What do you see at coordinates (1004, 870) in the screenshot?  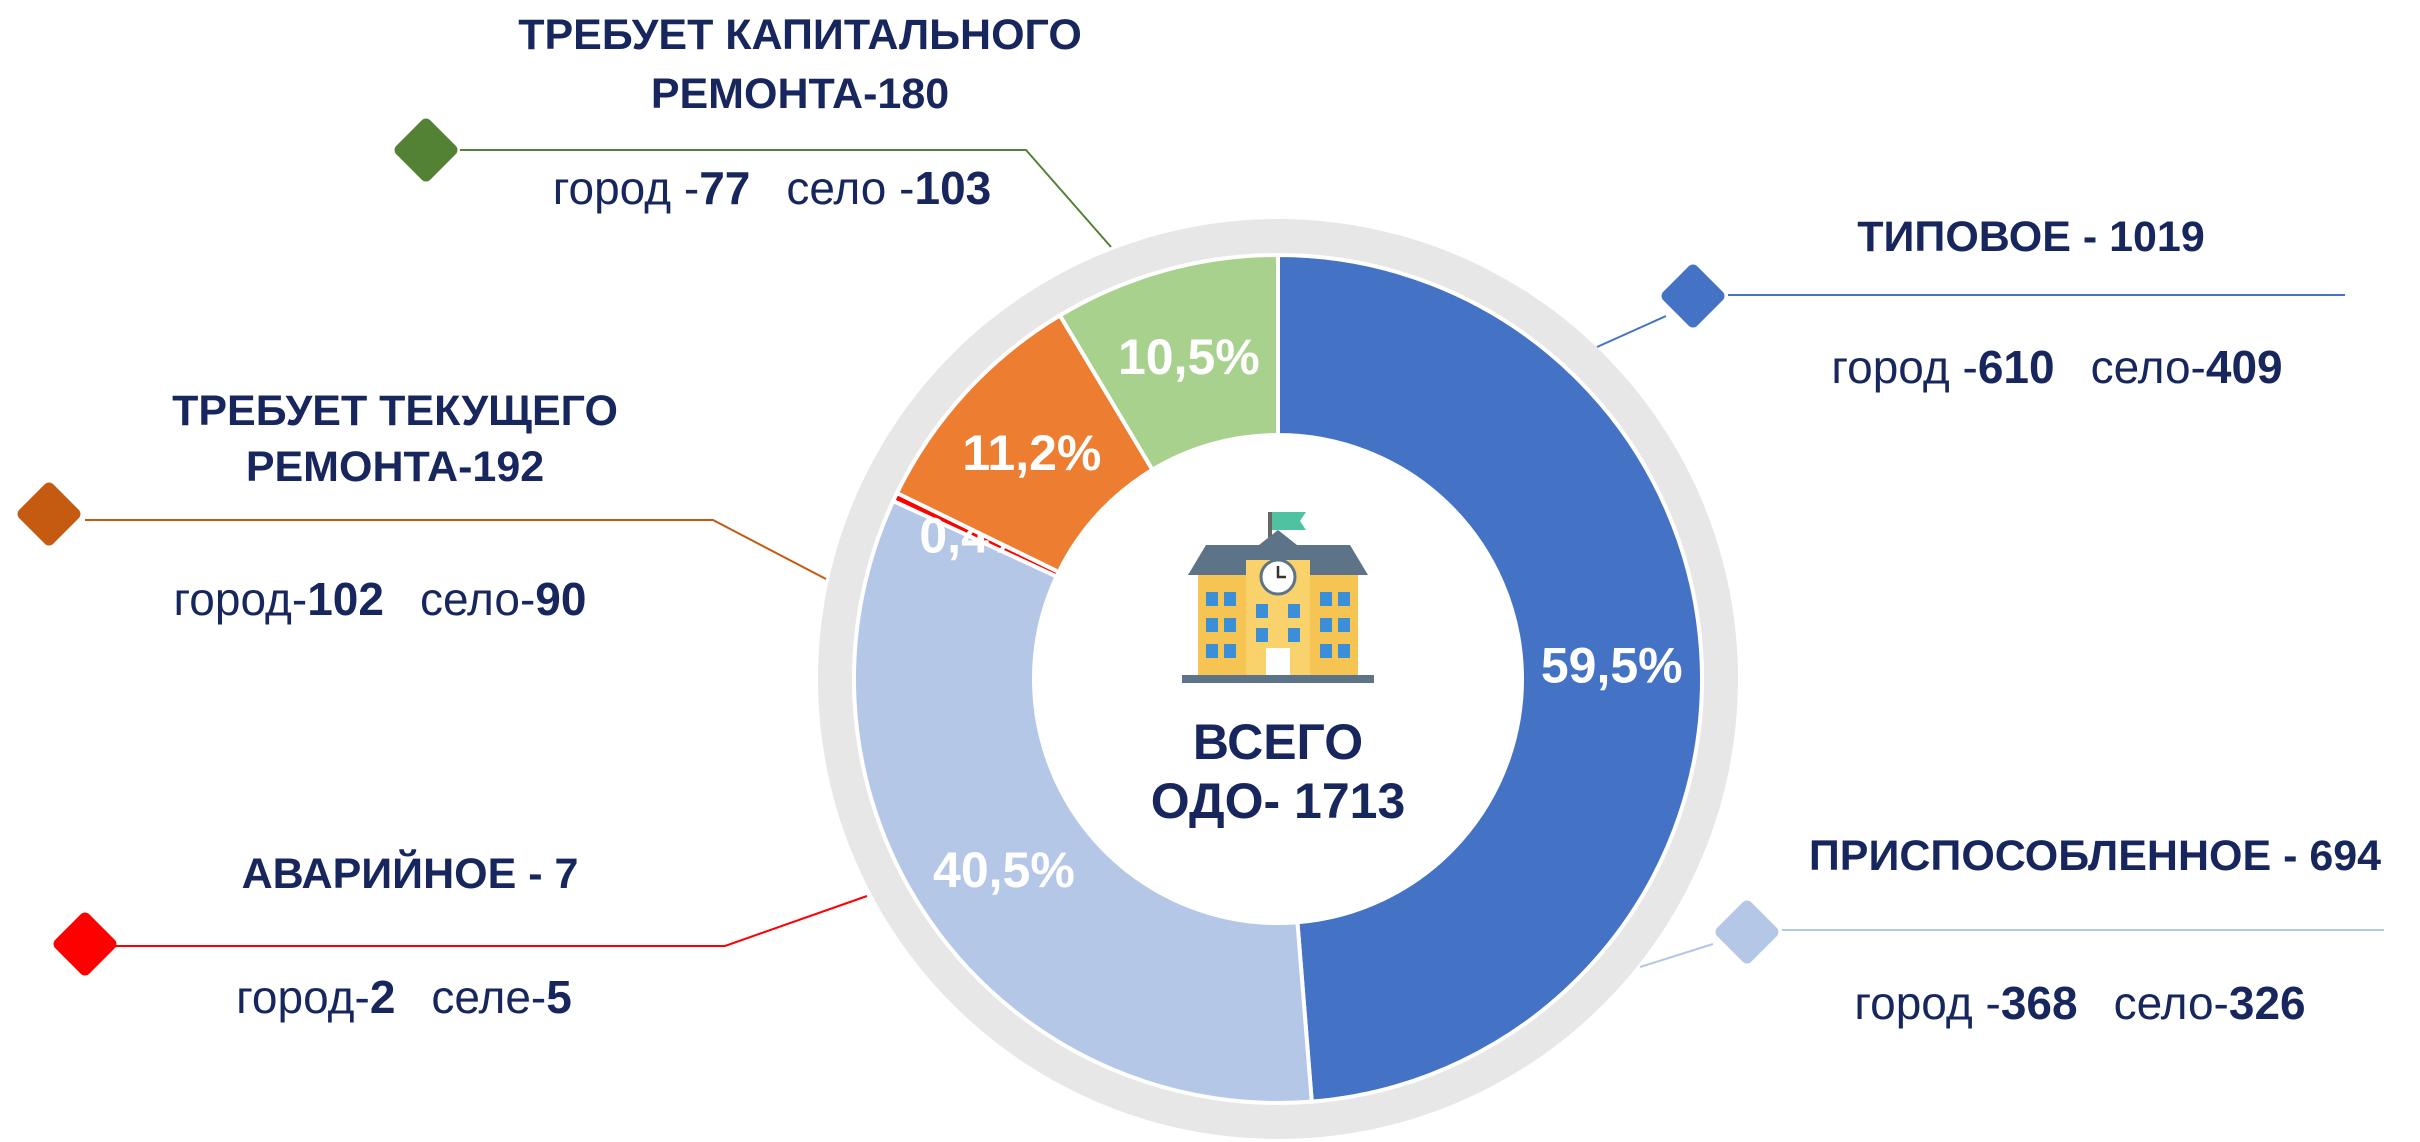 I see `segment-label: 40,5%` at bounding box center [1004, 870].